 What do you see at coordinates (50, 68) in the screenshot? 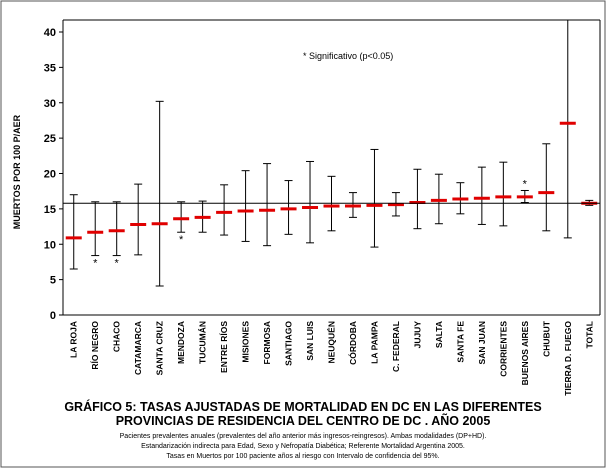
I see `y-tick-label: 35` at bounding box center [50, 68].